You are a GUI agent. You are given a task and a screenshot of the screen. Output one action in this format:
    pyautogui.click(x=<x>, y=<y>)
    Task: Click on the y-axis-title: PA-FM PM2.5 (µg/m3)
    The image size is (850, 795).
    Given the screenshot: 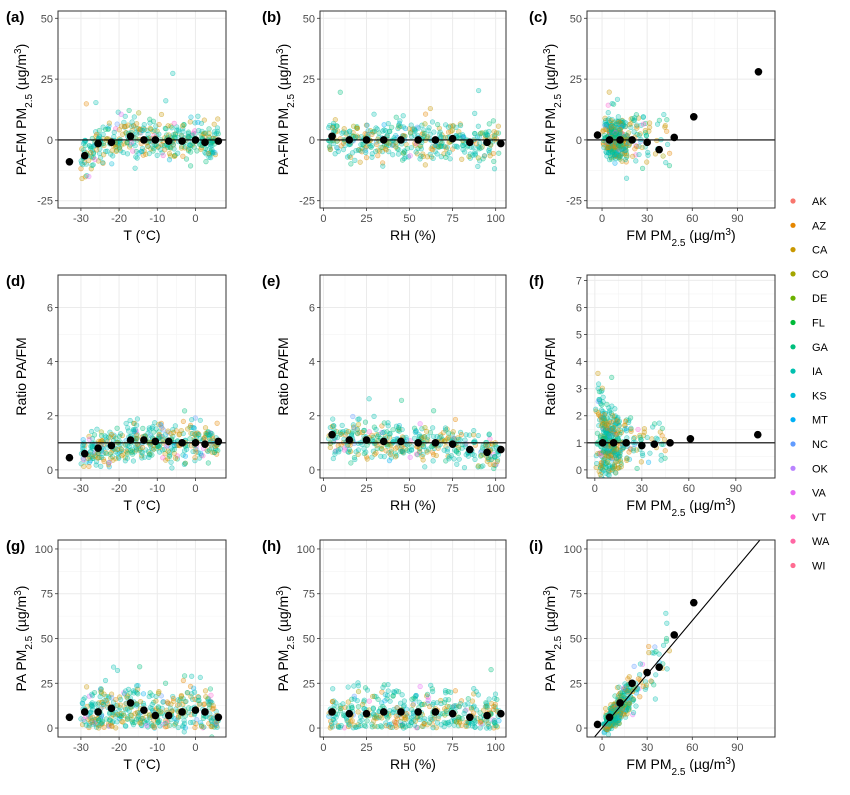 What is the action you would take?
    pyautogui.click(x=286, y=110)
    